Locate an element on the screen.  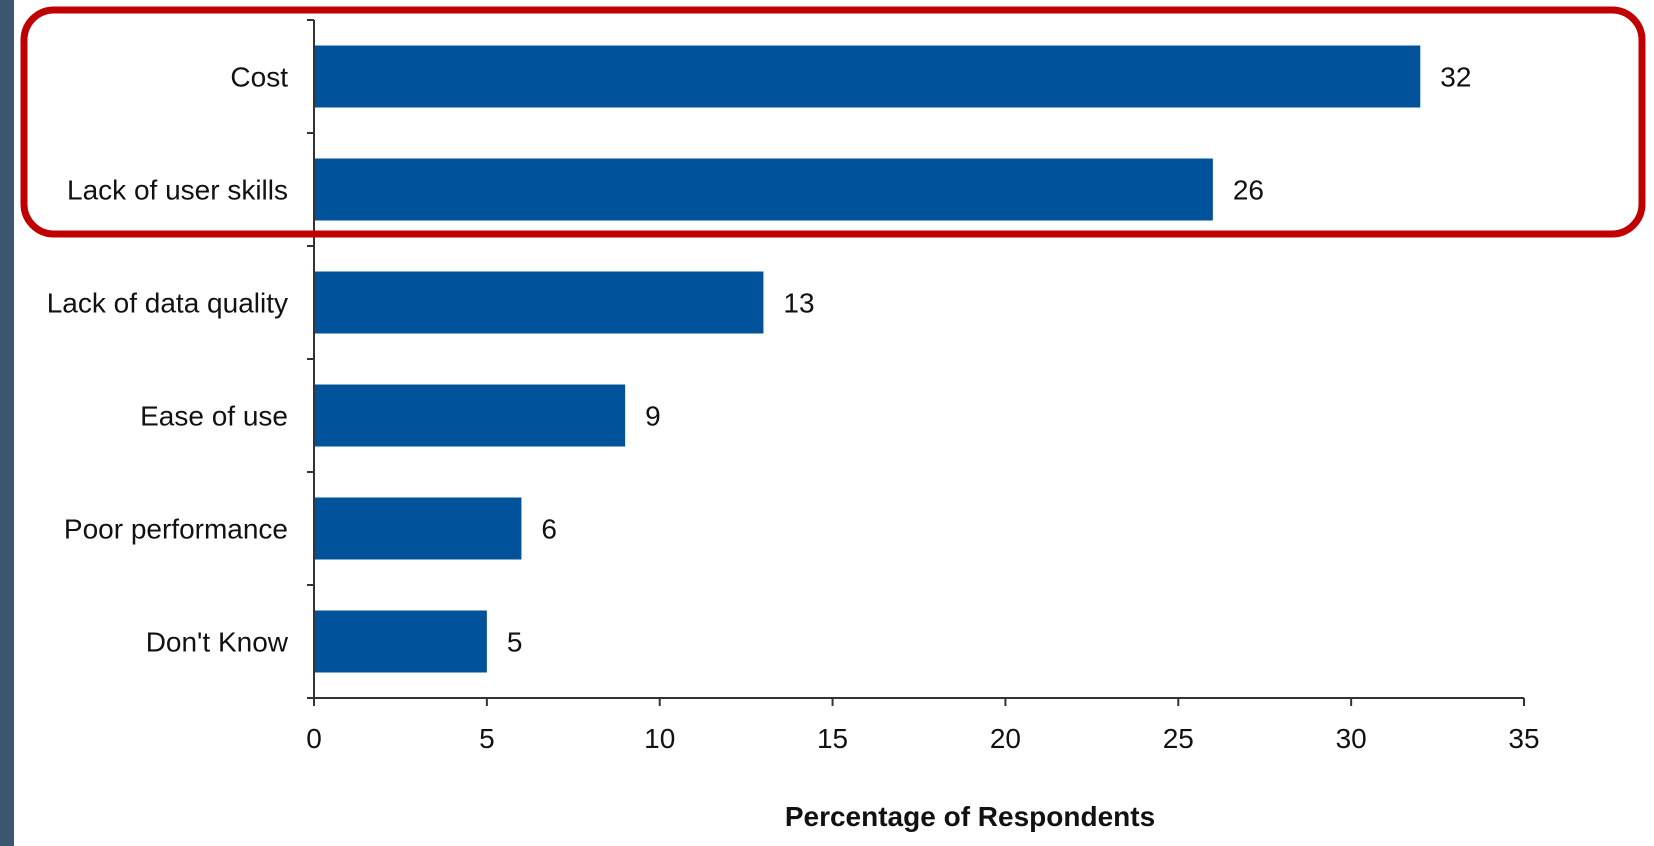
x-axis-title: Percentage of Respondents is located at coordinates (970, 816).